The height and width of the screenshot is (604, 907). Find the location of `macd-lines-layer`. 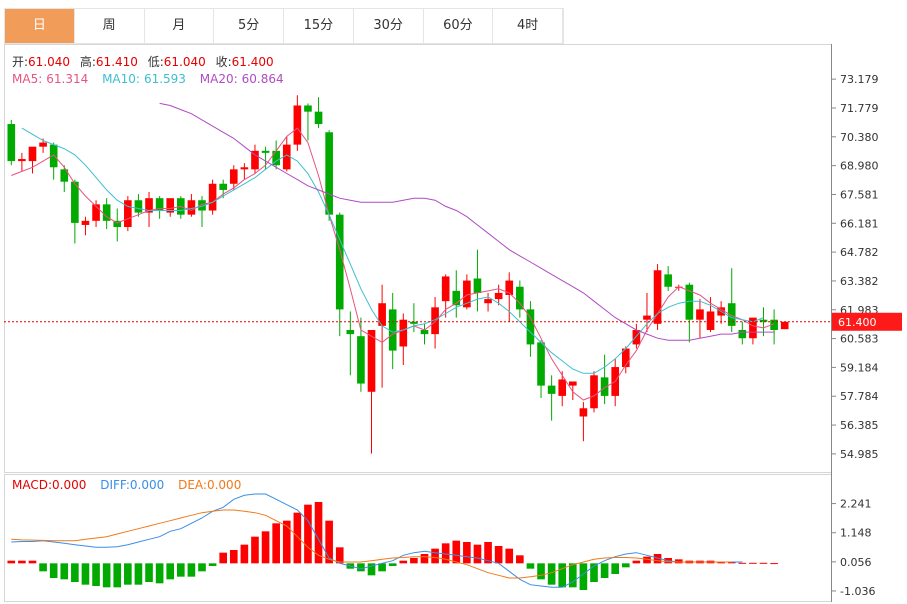

macd-lines-layer is located at coordinates (377, 540).